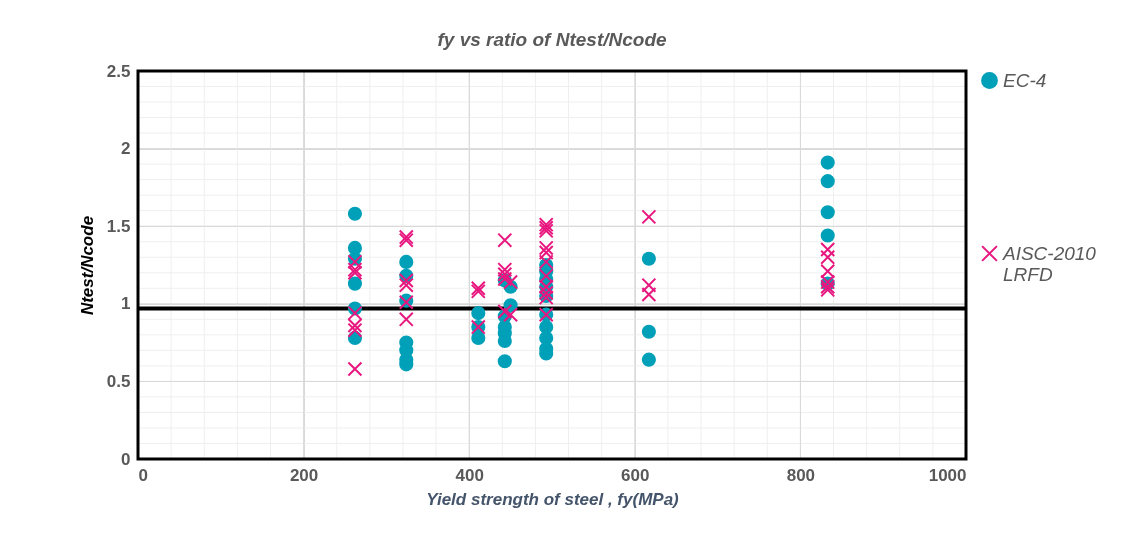 The image size is (1140, 548). Describe the element at coordinates (469, 475) in the screenshot. I see `x-tick-label: 400` at that location.